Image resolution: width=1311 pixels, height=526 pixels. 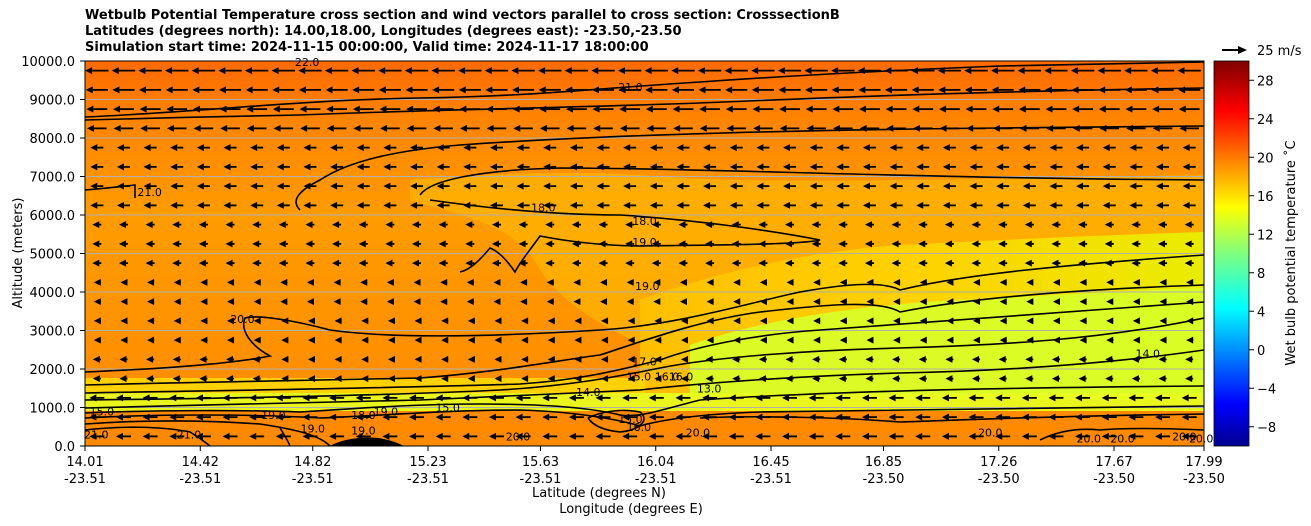 I want to click on colorbar-tick-label: 16, so click(x=1265, y=197).